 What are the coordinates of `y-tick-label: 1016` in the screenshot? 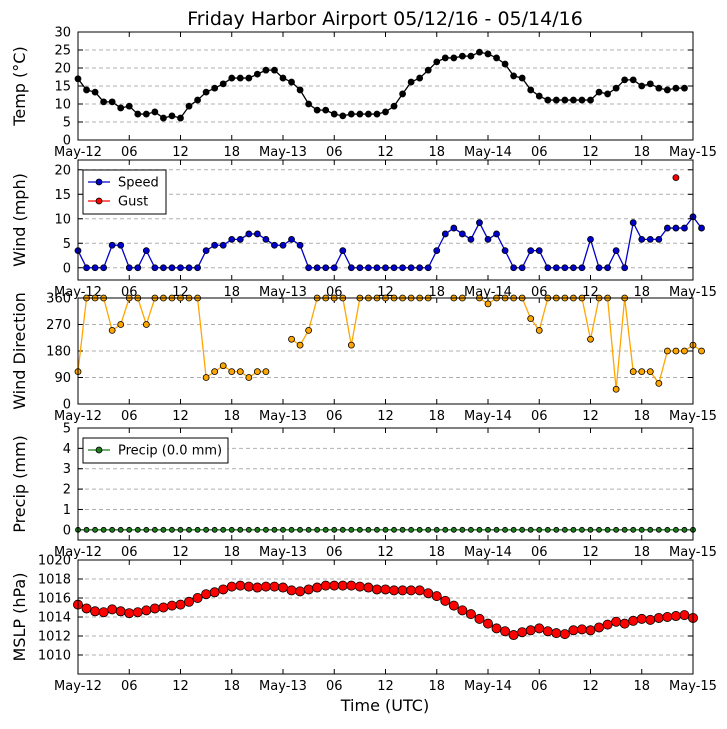 It's located at (54, 599).